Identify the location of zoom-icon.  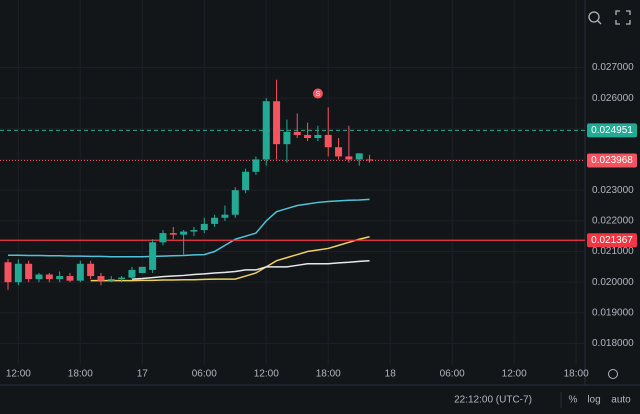
(595, 18).